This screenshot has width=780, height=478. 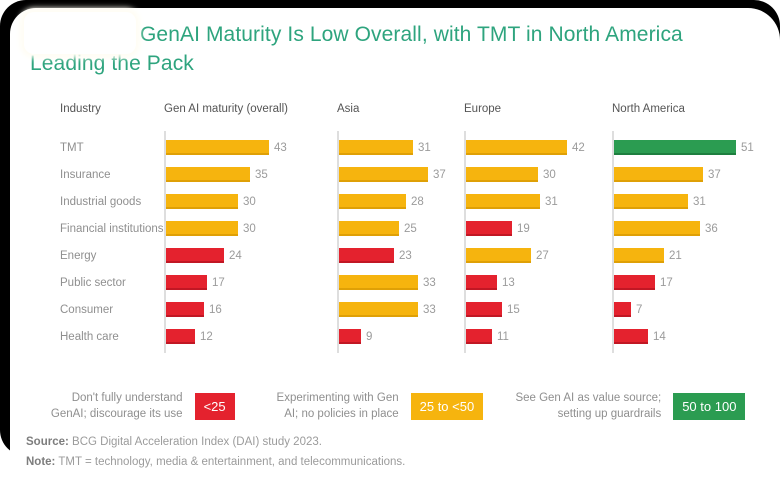 What do you see at coordinates (369, 336) in the screenshot?
I see `bar-value-label: 9` at bounding box center [369, 336].